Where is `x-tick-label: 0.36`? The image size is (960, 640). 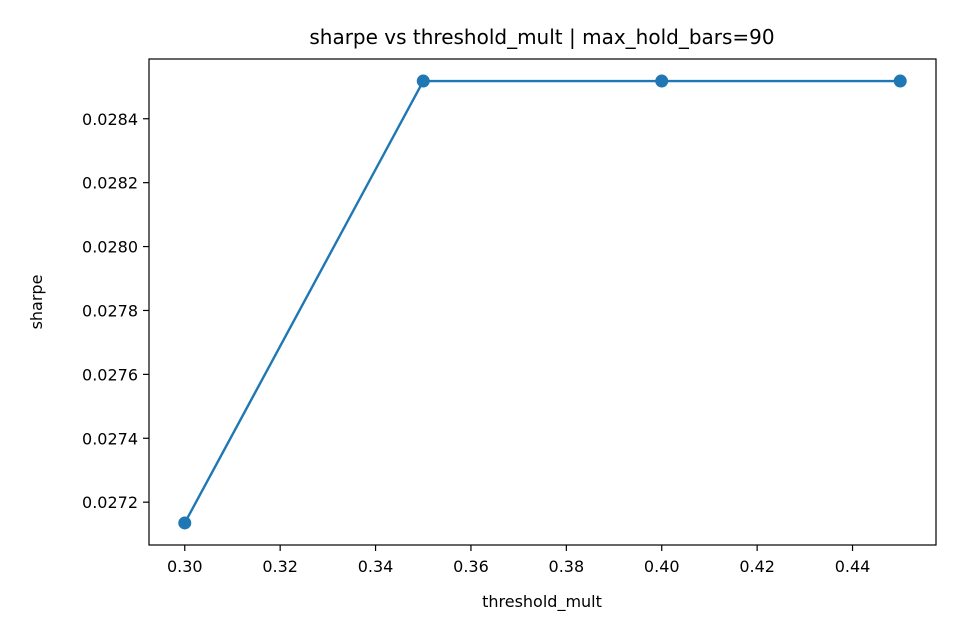
x-tick-label: 0.36 is located at coordinates (471, 566).